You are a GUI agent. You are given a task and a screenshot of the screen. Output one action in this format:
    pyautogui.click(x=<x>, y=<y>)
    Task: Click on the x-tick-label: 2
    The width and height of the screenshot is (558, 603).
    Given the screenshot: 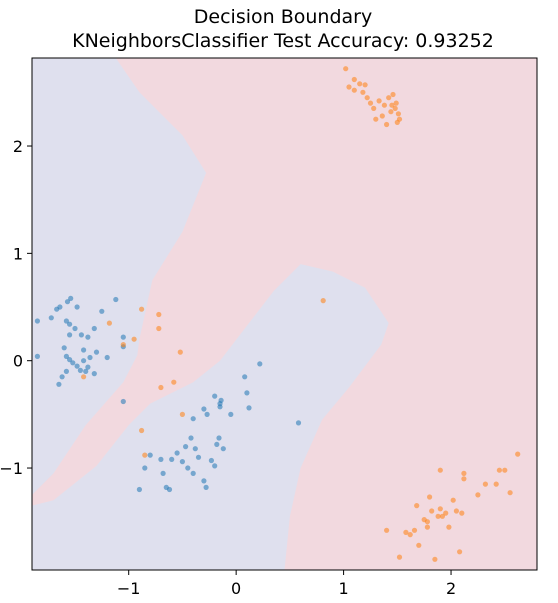 What is the action you would take?
    pyautogui.click(x=451, y=588)
    